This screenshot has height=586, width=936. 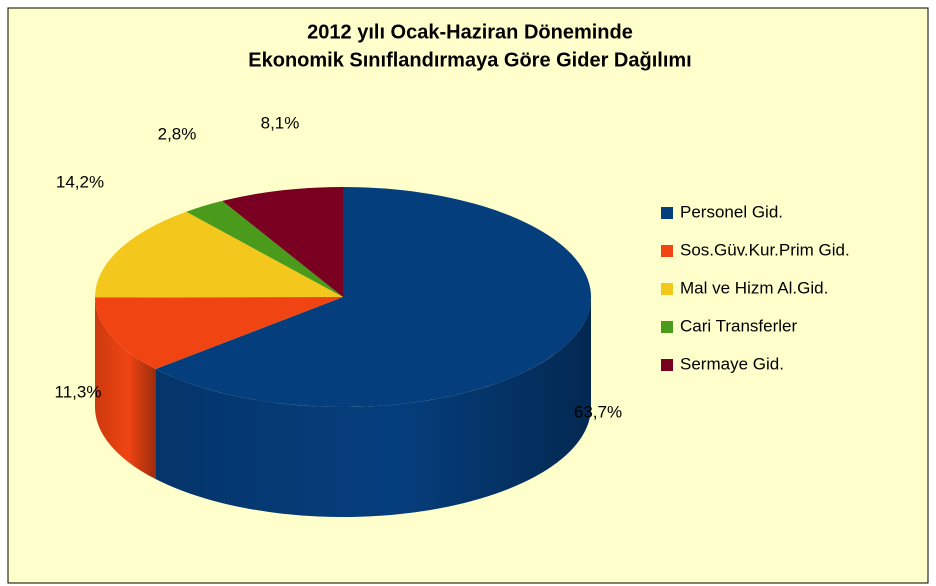 I want to click on legend-label: Personel Gid., so click(x=731, y=211).